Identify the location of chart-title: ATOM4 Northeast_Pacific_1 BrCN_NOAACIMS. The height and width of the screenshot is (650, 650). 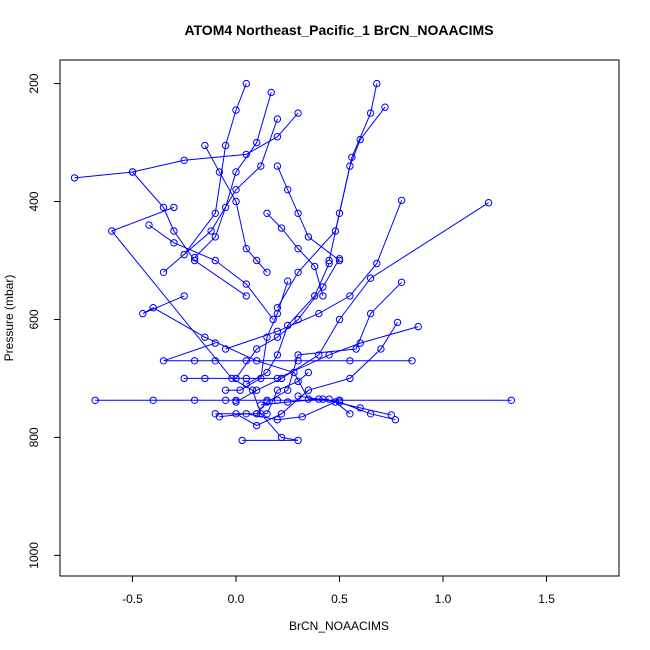
(338, 30).